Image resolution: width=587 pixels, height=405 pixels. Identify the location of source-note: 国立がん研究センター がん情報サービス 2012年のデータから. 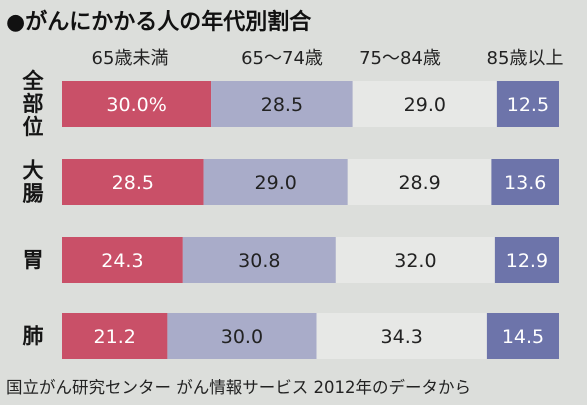
(238, 387).